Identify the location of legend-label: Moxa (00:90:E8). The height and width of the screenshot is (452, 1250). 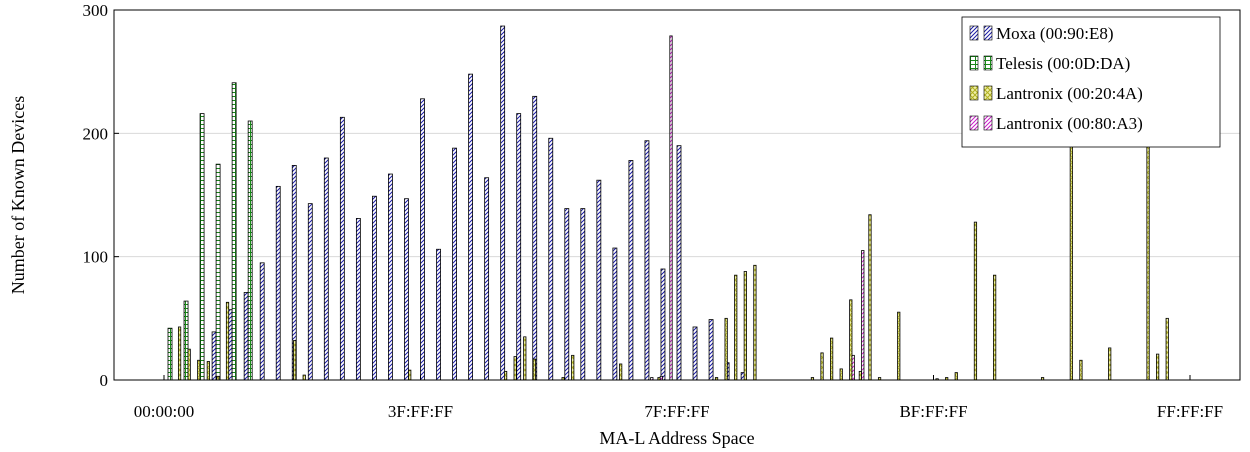
(1055, 33).